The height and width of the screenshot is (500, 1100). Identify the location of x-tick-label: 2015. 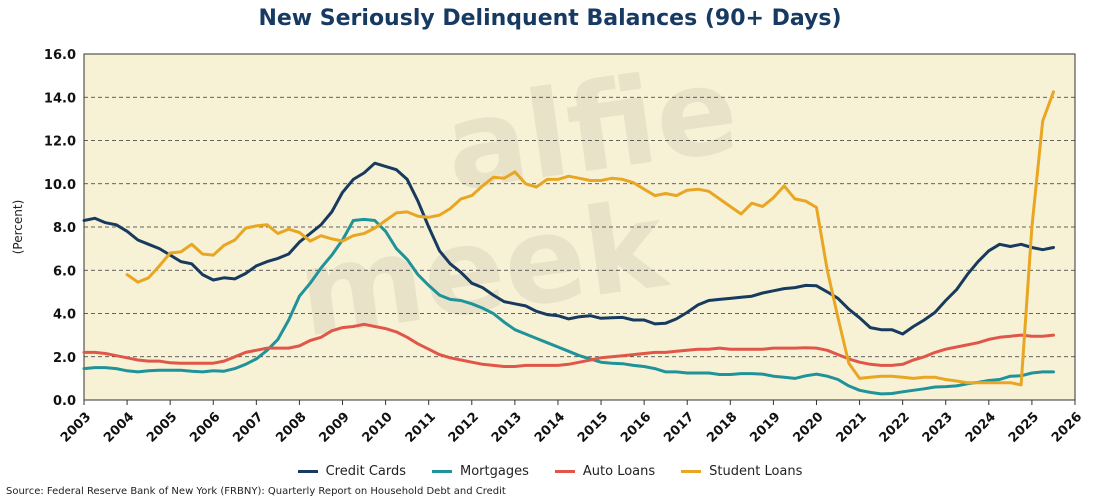
(593, 428).